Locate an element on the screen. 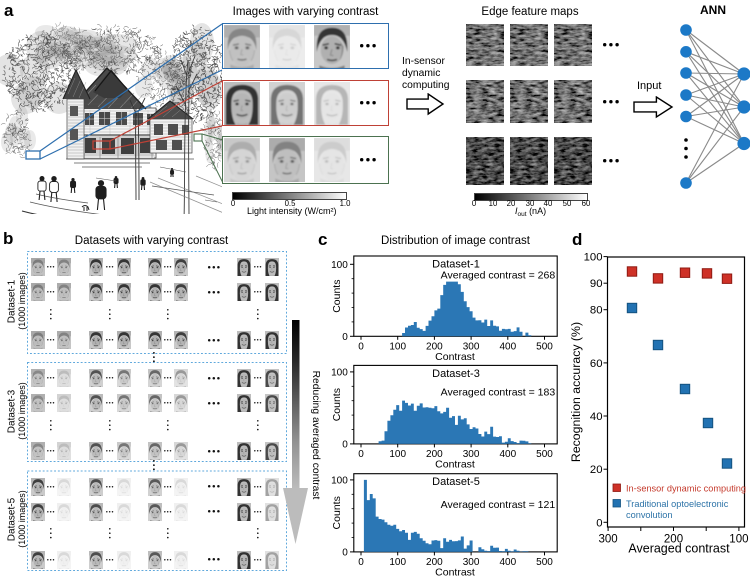 This screenshot has height=577, width=750. svg-text: Averaged contrast = 268 is located at coordinates (498, 276).